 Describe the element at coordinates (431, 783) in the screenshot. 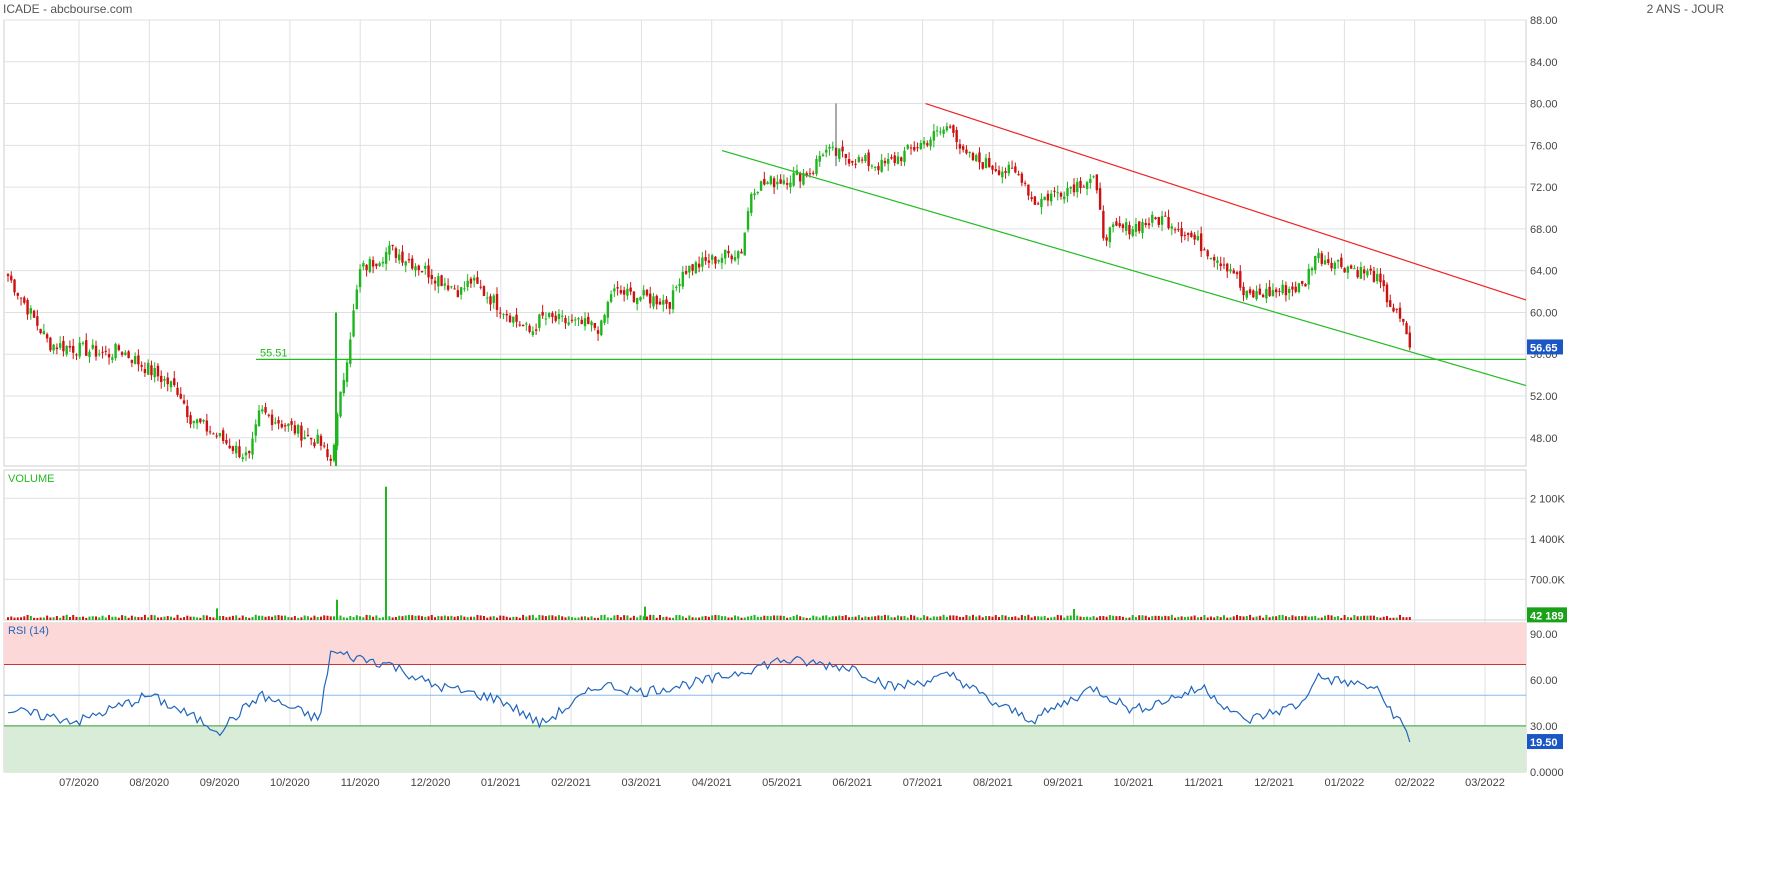

I see `x-tick-label: 12/2020` at that location.